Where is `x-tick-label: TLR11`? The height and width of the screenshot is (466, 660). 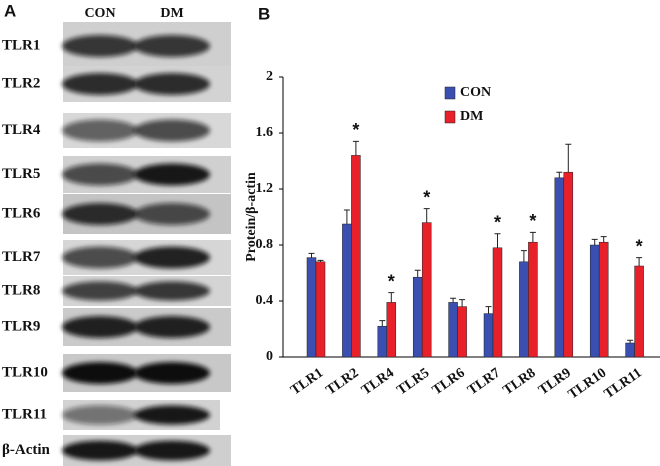
x-tick-label: TLR11 is located at coordinates (623, 384).